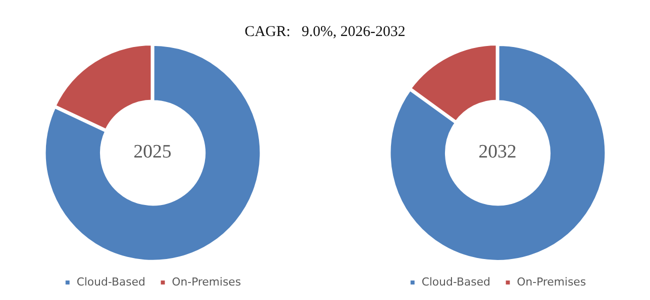 The height and width of the screenshot is (300, 650). What do you see at coordinates (153, 151) in the screenshot?
I see `text: 2025` at bounding box center [153, 151].